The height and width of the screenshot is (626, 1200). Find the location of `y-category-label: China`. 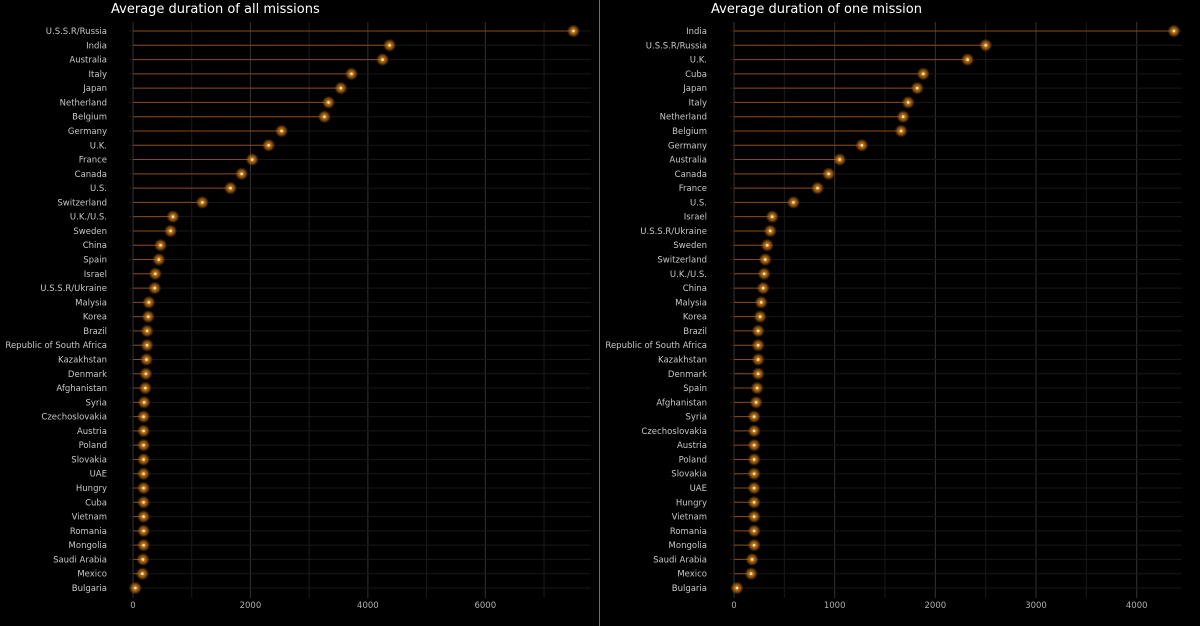

y-category-label: China is located at coordinates (695, 289).